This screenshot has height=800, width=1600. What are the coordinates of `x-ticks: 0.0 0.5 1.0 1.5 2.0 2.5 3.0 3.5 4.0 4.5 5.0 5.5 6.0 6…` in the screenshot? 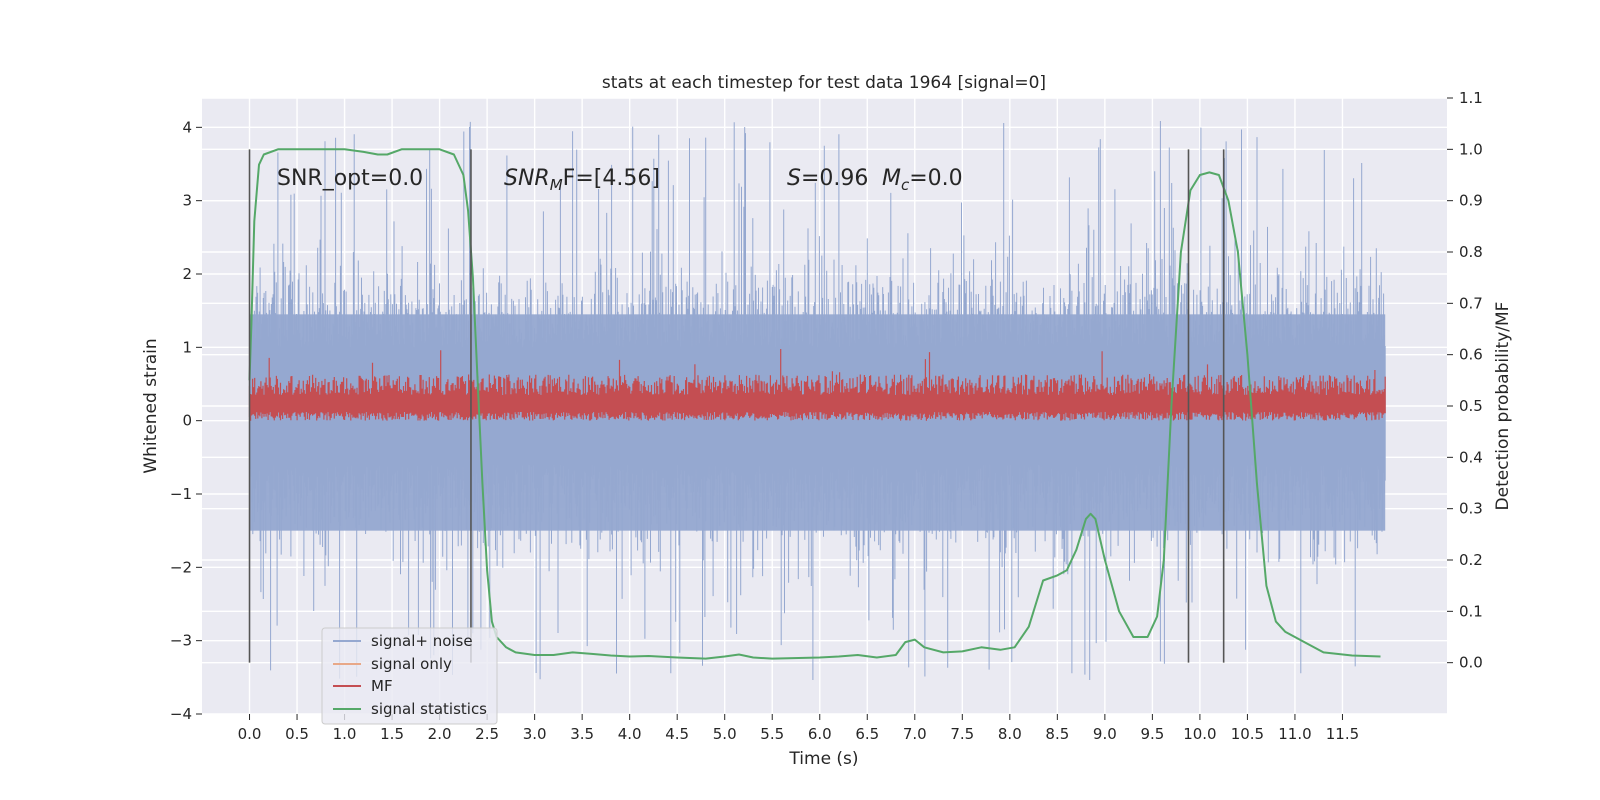 It's located at (798, 728).